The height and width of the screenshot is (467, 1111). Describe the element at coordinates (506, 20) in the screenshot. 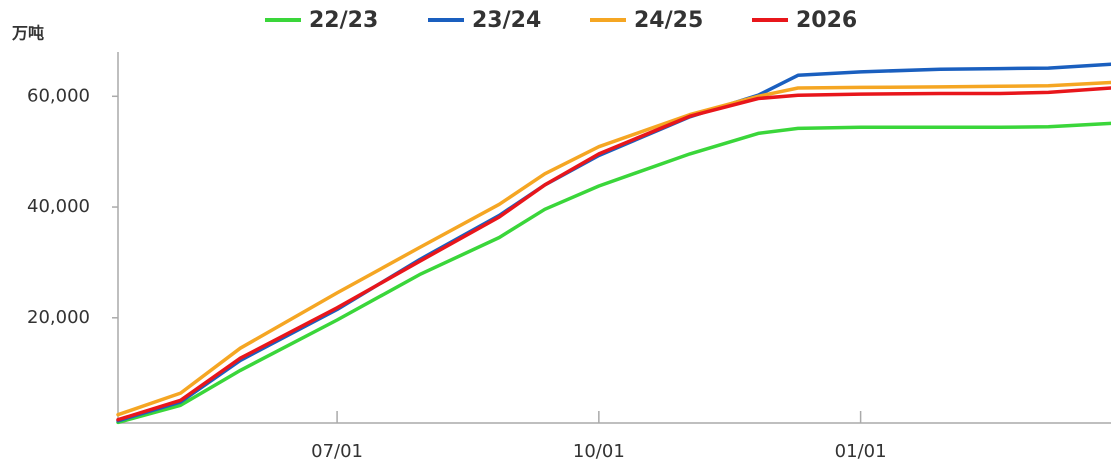

I see `legend-label: 23/24` at that location.